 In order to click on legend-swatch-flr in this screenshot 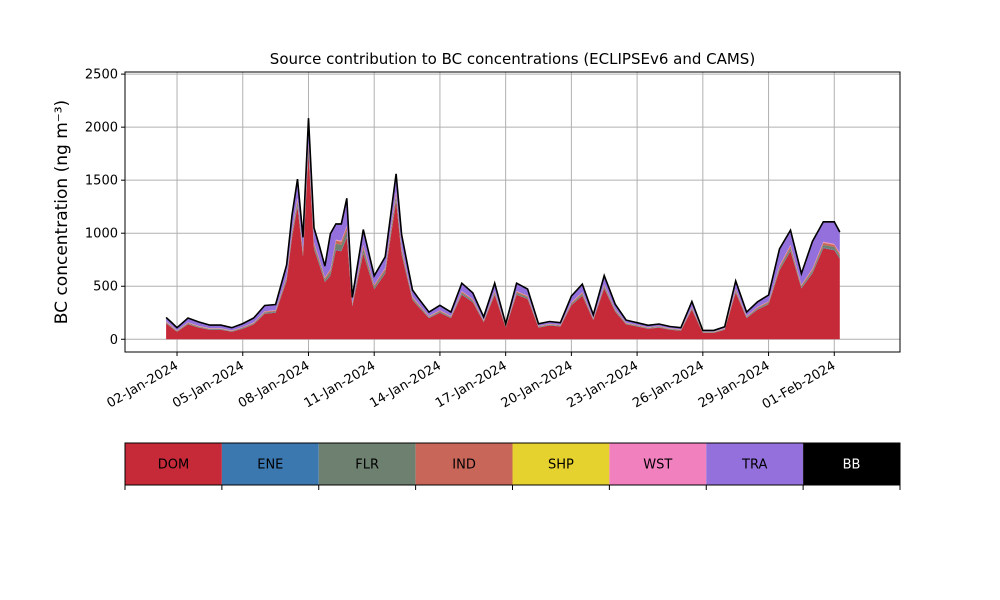, I will do `click(367, 464)`.